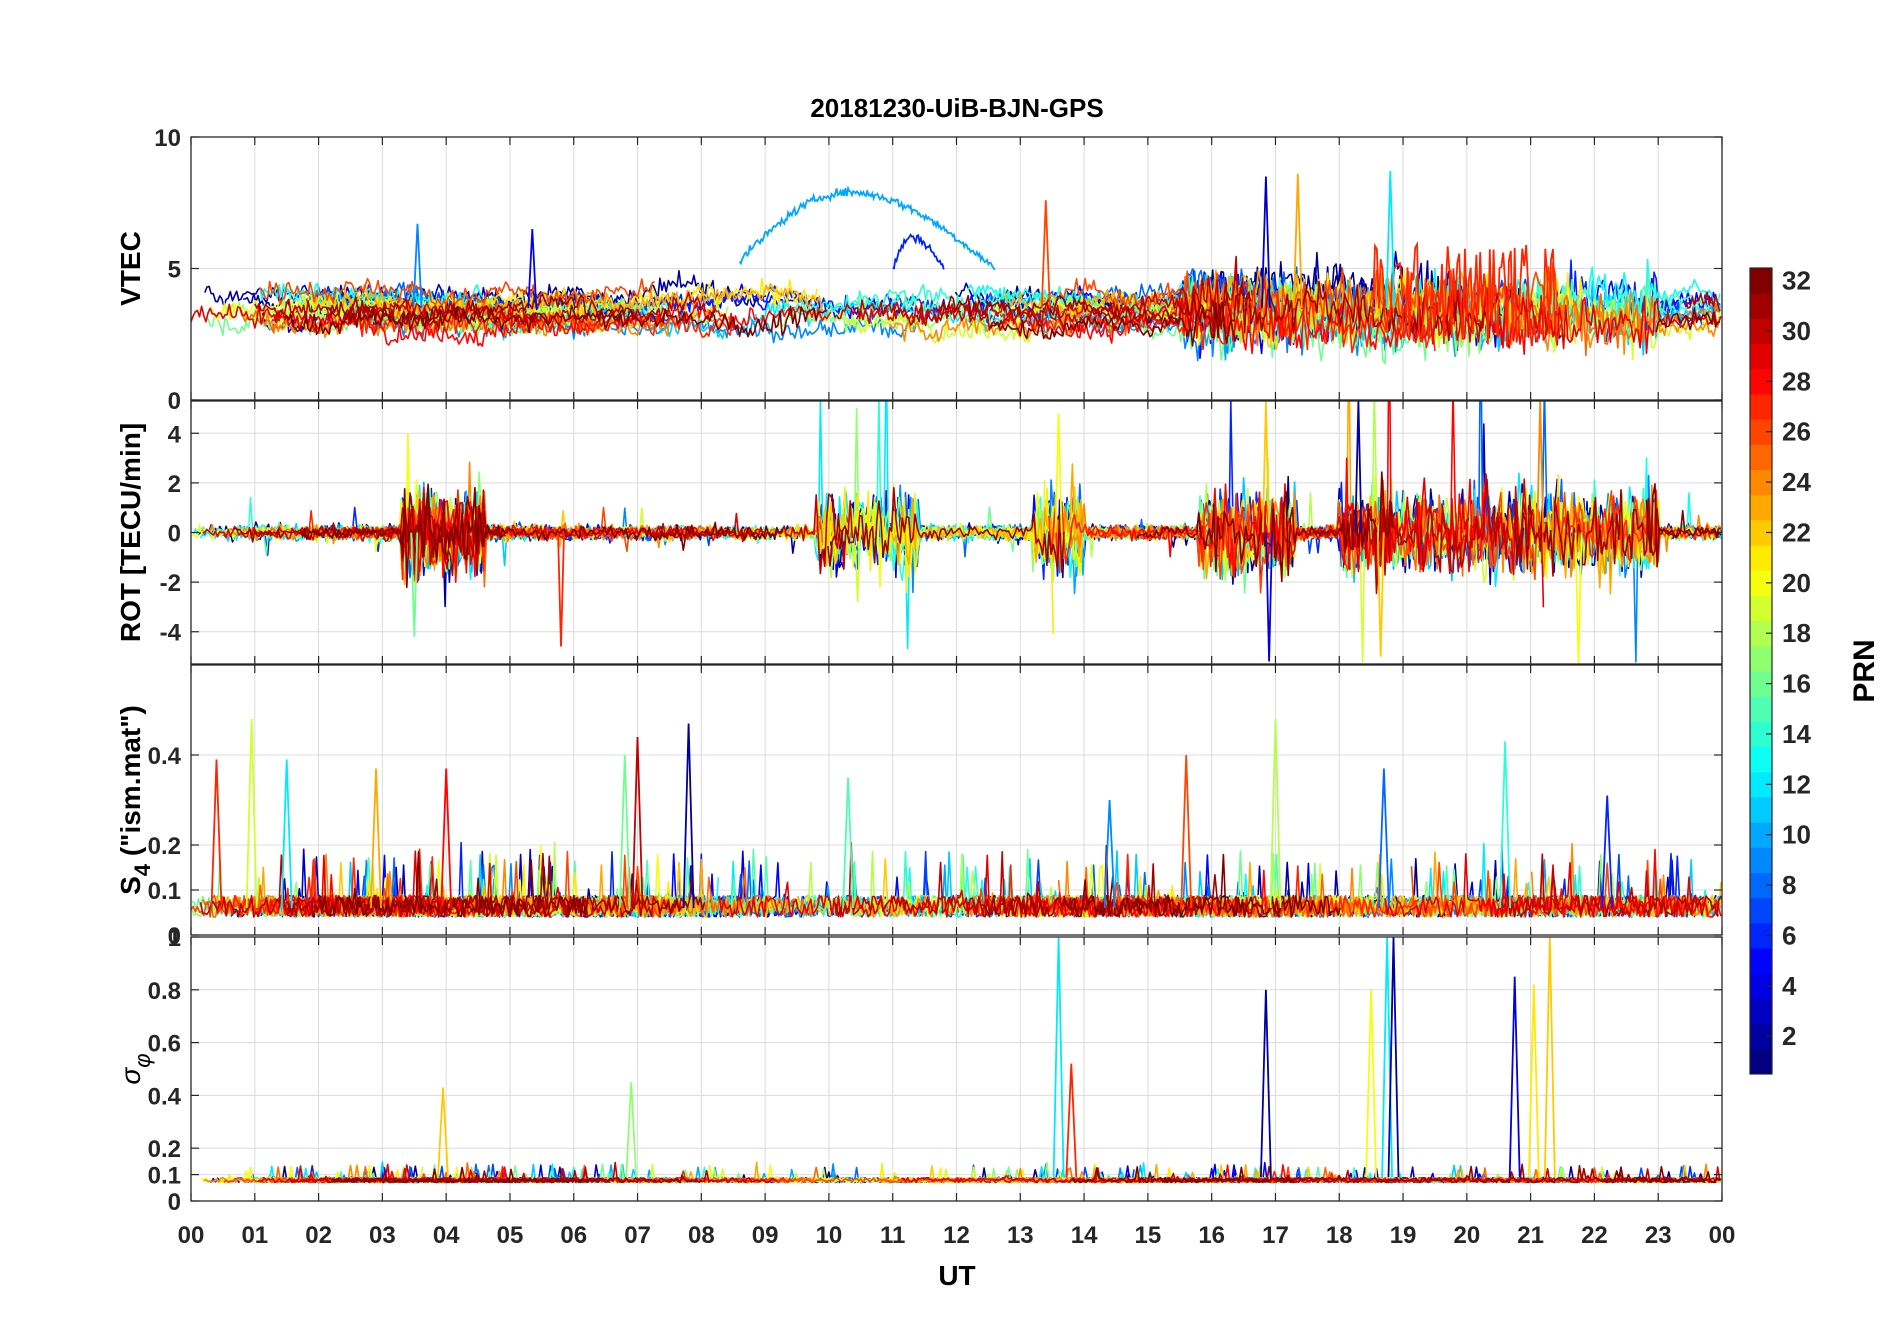  What do you see at coordinates (170, 583) in the screenshot?
I see `y-tick-label: -2` at bounding box center [170, 583].